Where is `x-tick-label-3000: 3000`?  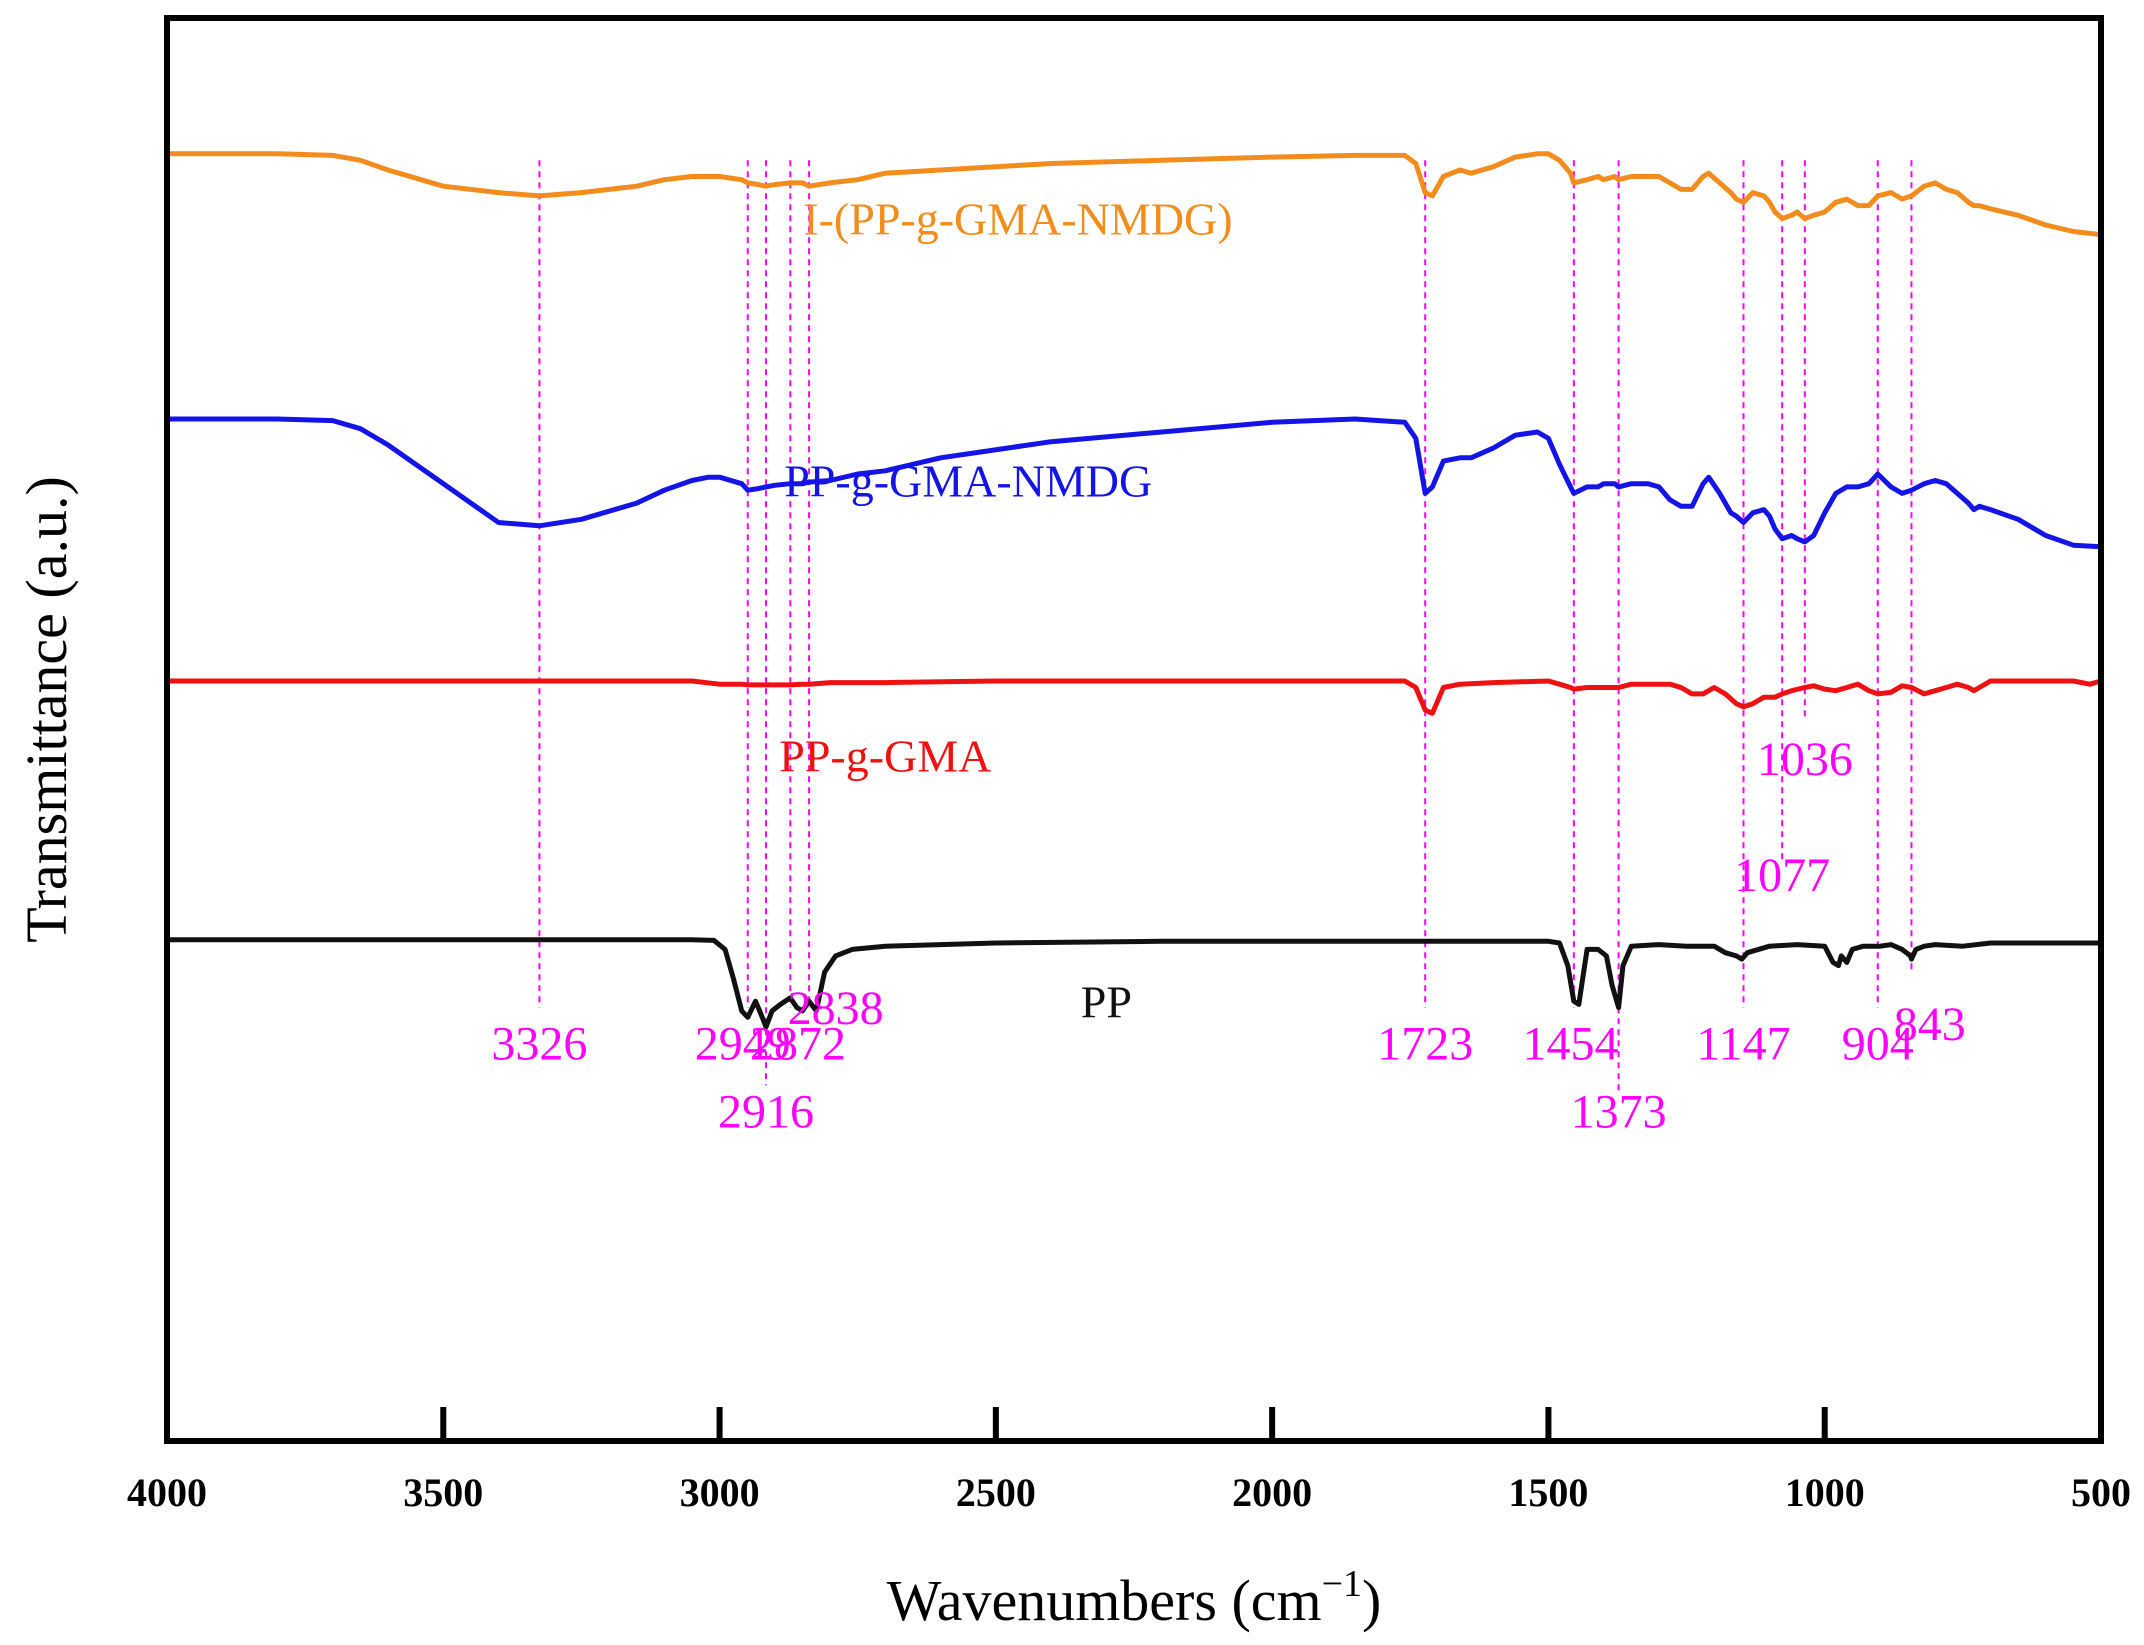 x-tick-label-3000: 3000 is located at coordinates (720, 1492).